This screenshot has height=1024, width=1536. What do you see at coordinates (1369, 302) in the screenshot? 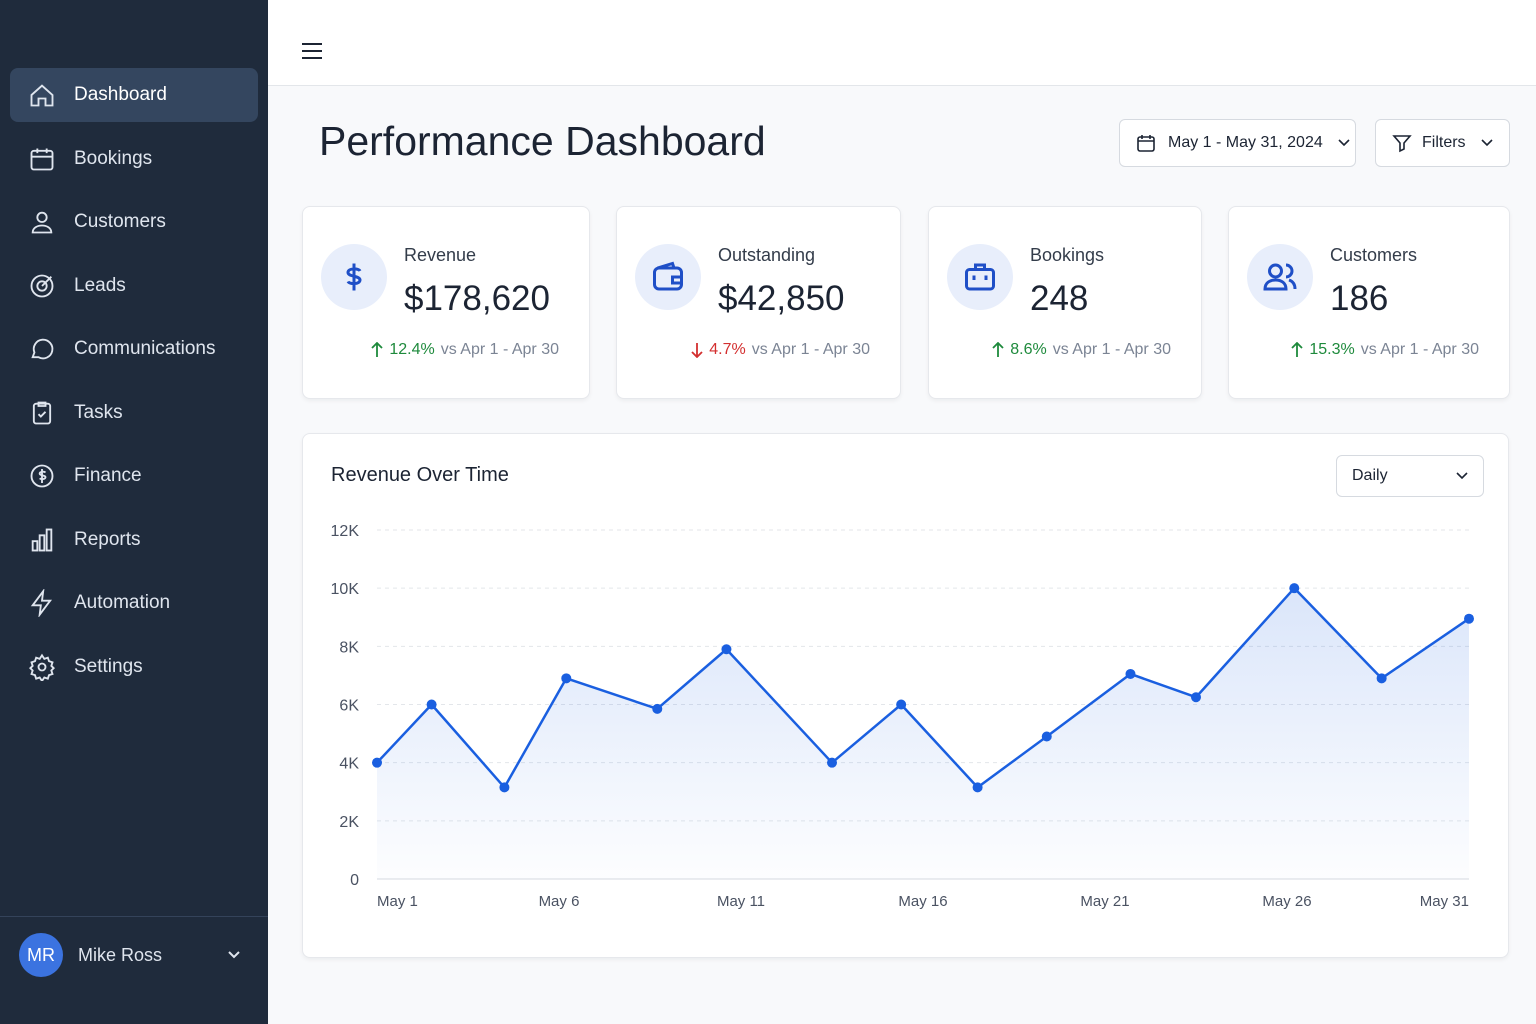
I see `stat-card: Customers 186 15.3% vs Apr 1 - Apr 30` at bounding box center [1369, 302].